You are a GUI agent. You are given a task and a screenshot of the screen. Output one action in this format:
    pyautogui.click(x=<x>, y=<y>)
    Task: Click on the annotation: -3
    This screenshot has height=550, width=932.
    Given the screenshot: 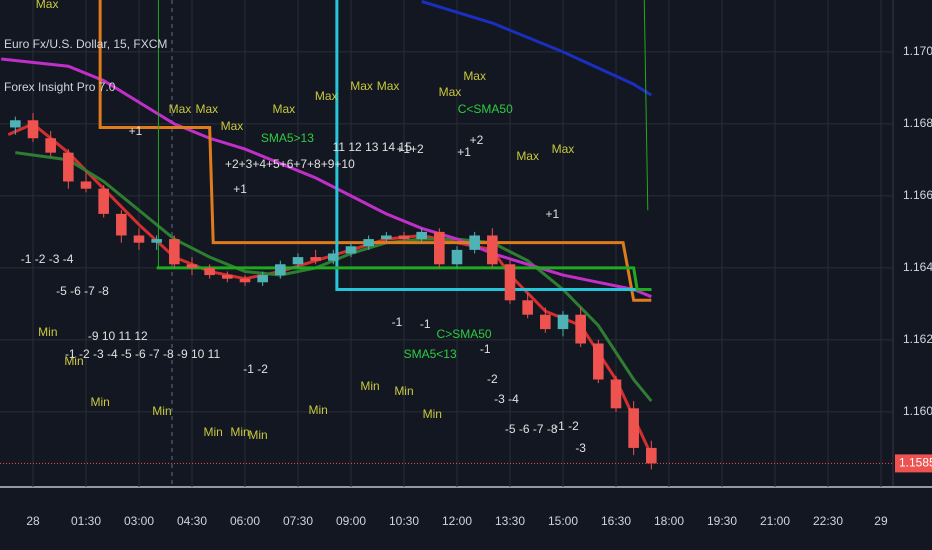 What is the action you would take?
    pyautogui.click(x=580, y=448)
    